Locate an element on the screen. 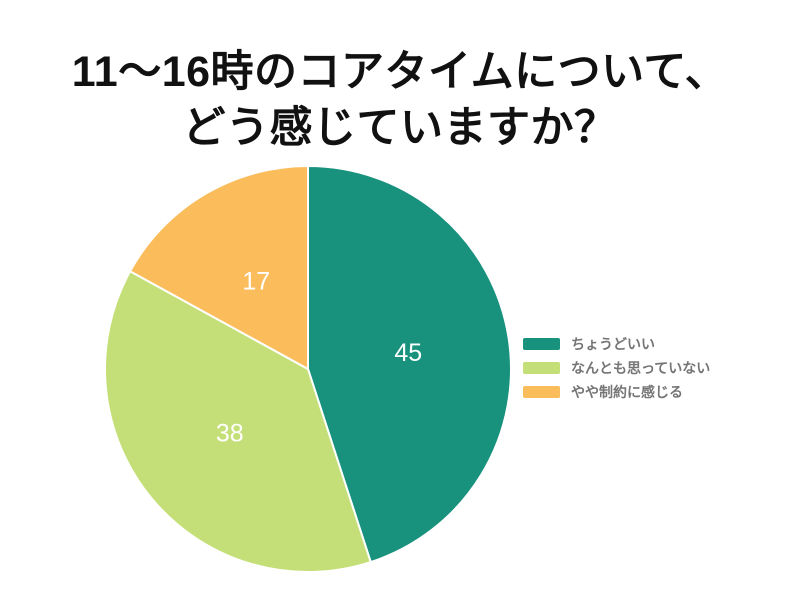 The width and height of the screenshot is (800, 600). chart-title-line-2: どう感じていますか？ is located at coordinates (400, 128).